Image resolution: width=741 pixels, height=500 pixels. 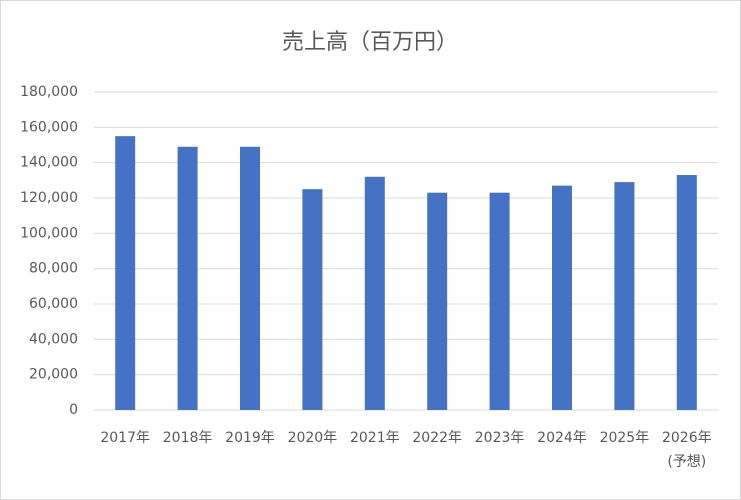 What do you see at coordinates (49, 233) in the screenshot?
I see `y-tick-label: 100,000` at bounding box center [49, 233].